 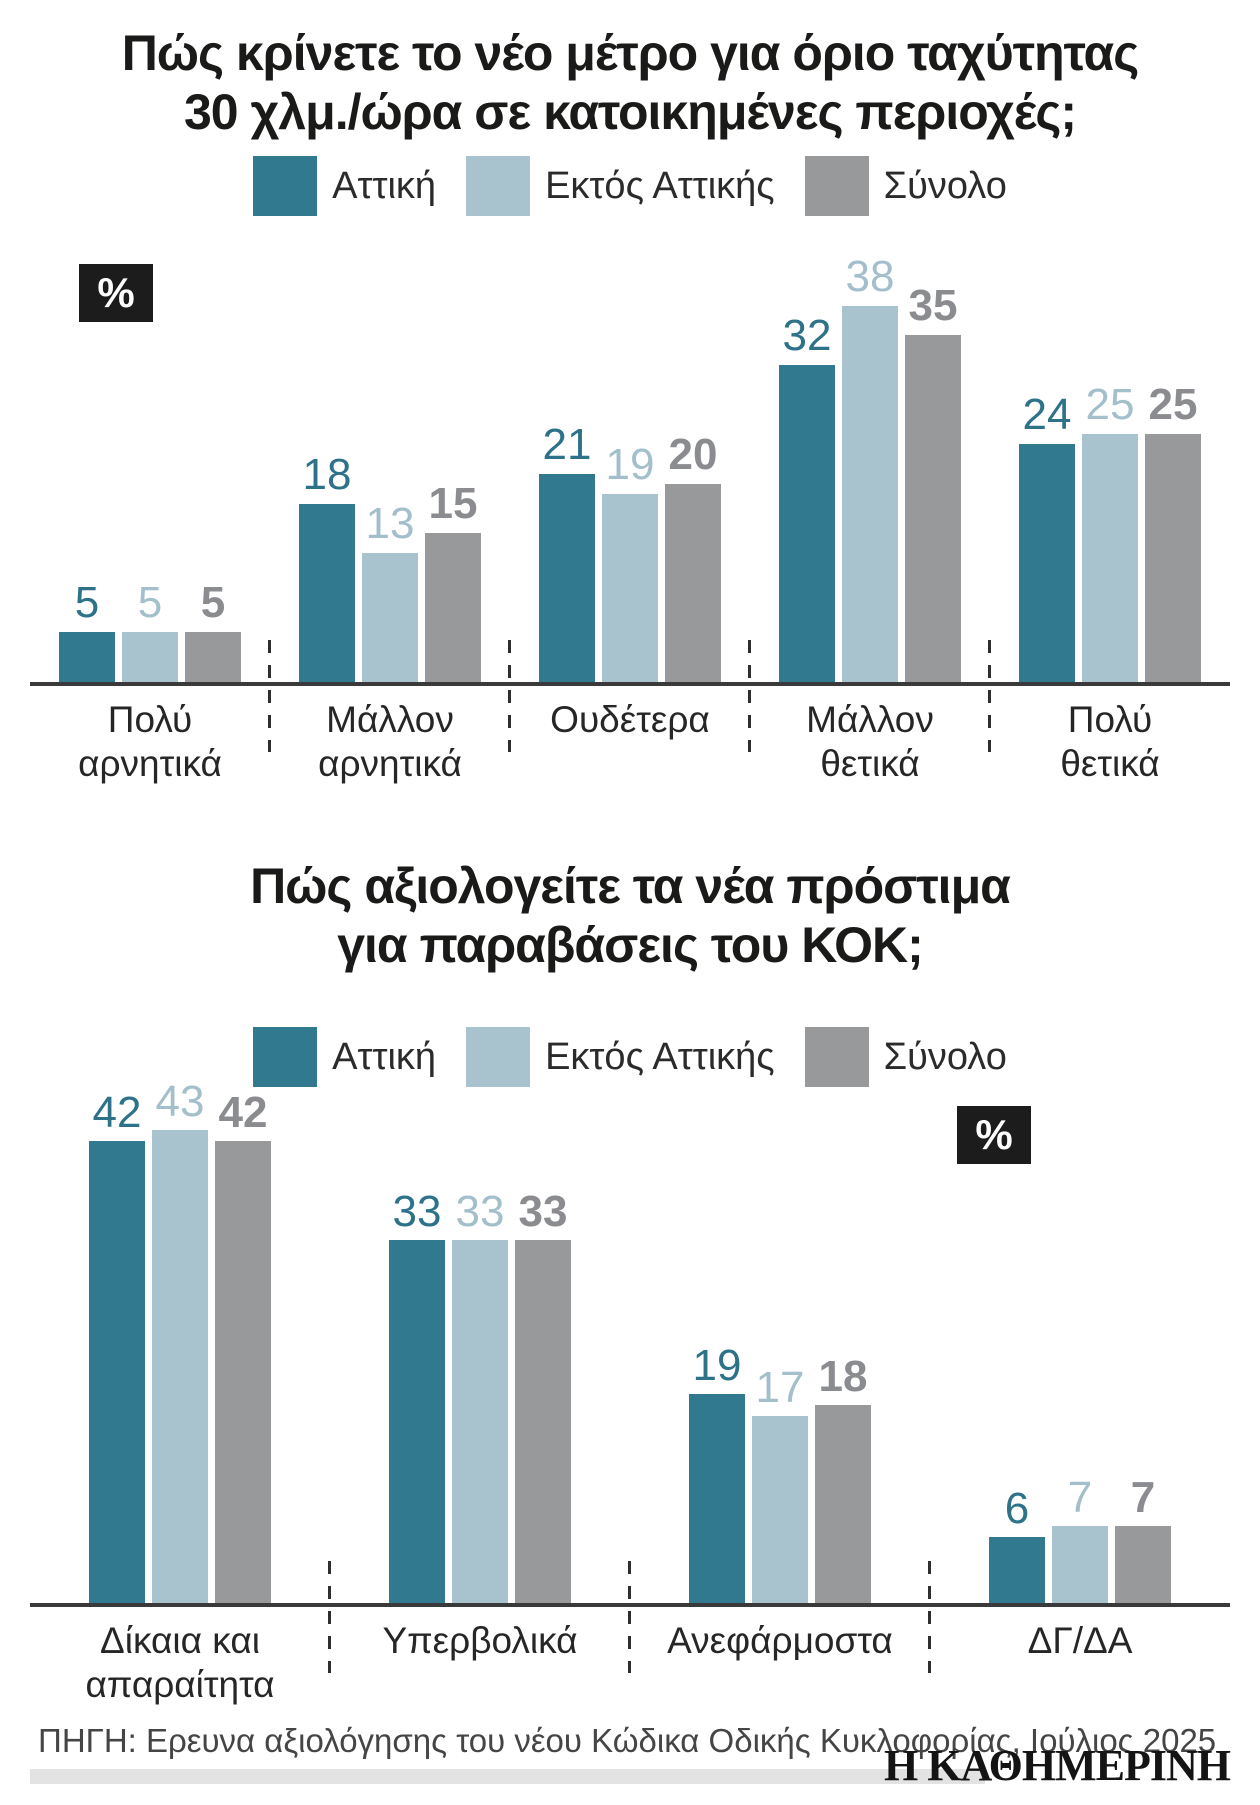 I want to click on percent-badge: %, so click(x=994, y=1135).